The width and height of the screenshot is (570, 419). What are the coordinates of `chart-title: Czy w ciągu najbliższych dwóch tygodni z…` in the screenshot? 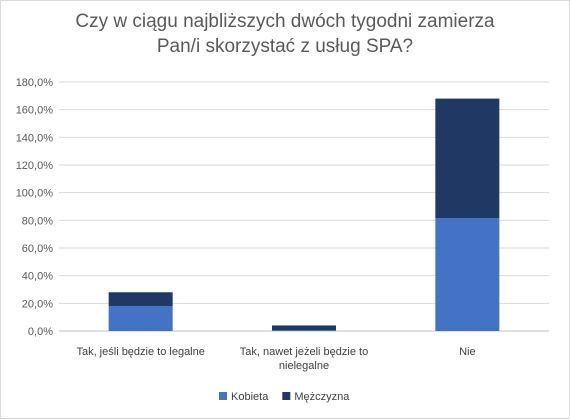 It's located at (285, 34).